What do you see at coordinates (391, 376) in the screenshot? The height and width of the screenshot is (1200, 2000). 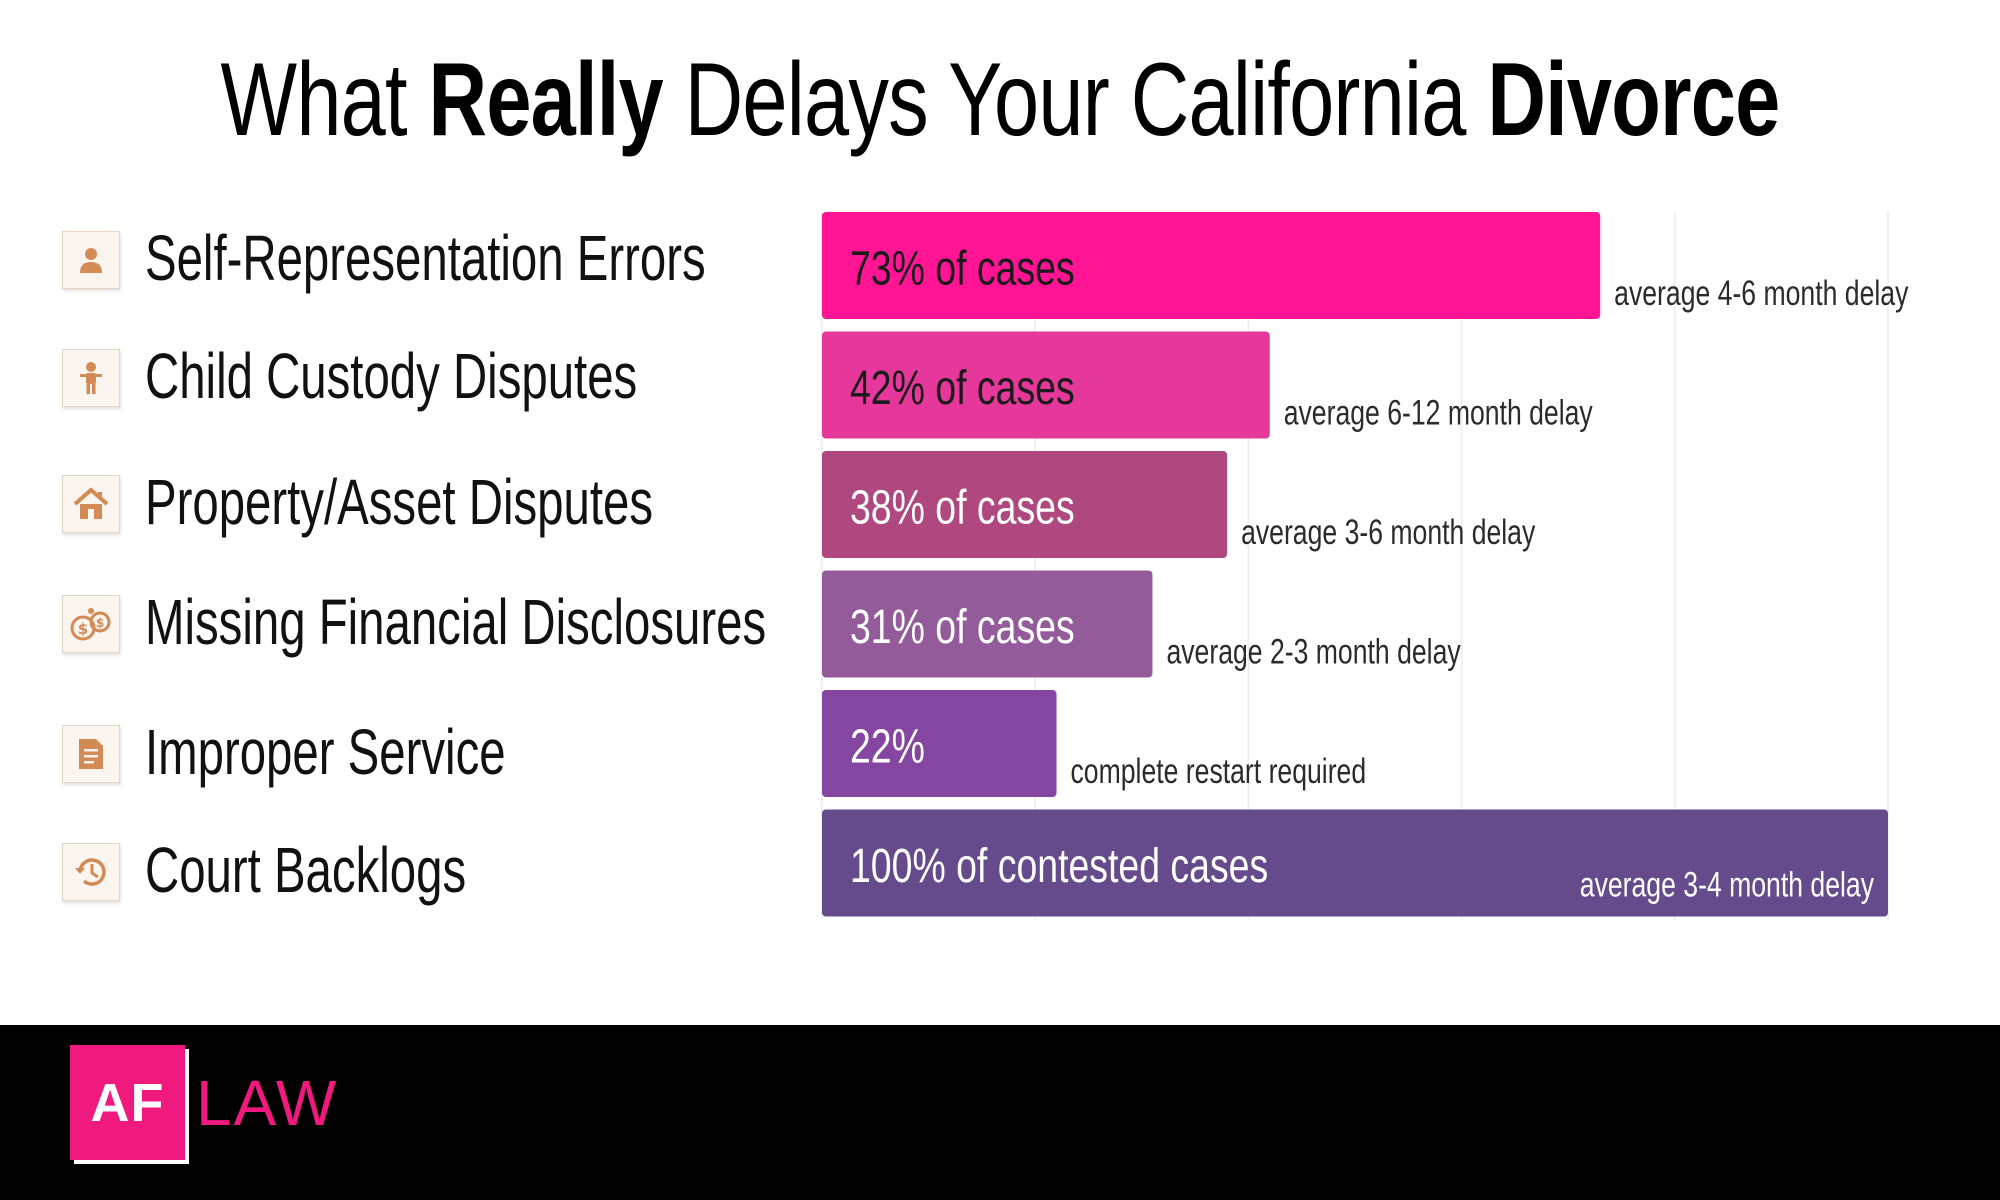 I see `category-label: Child Custody Disputes` at bounding box center [391, 376].